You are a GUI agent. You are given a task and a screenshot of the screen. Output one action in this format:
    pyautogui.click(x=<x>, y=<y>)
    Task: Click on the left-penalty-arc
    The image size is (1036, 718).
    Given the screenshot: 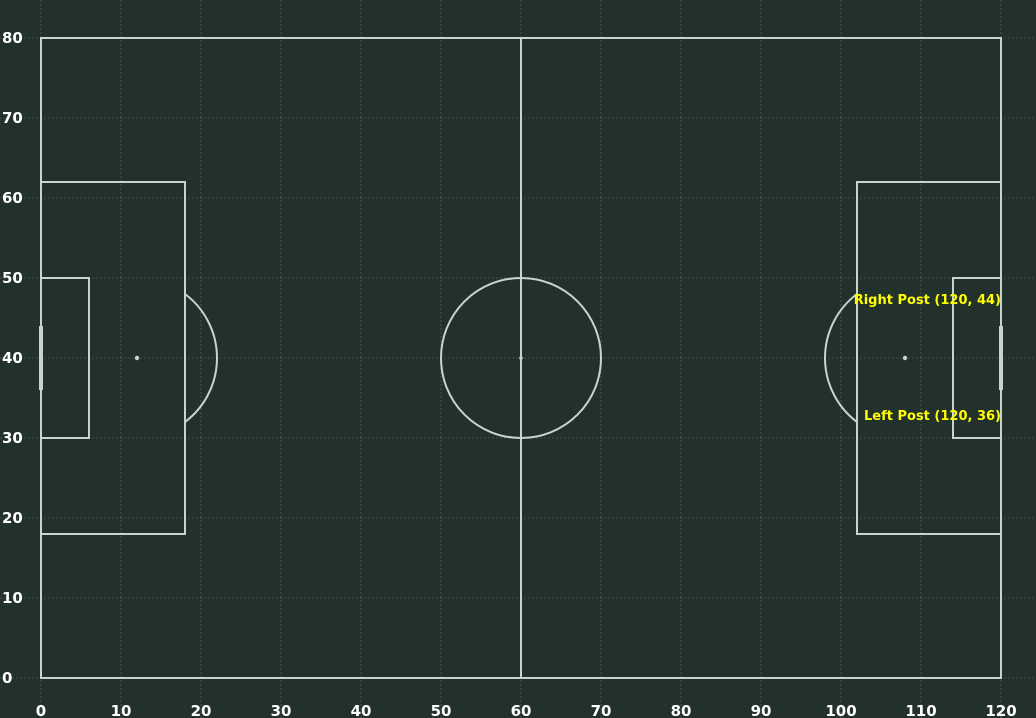 What is the action you would take?
    pyautogui.click(x=201, y=358)
    